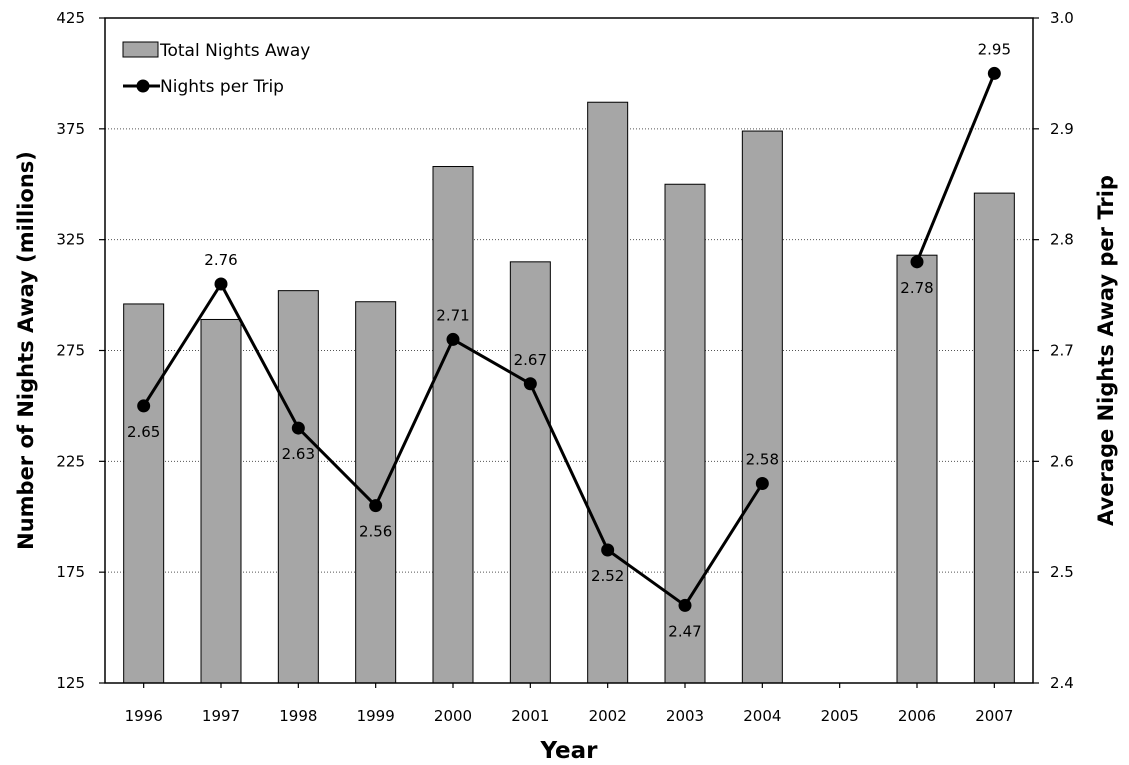 Image resolution: width=1129 pixels, height=765 pixels. I want to click on x-tick-label: 1997, so click(221, 716).